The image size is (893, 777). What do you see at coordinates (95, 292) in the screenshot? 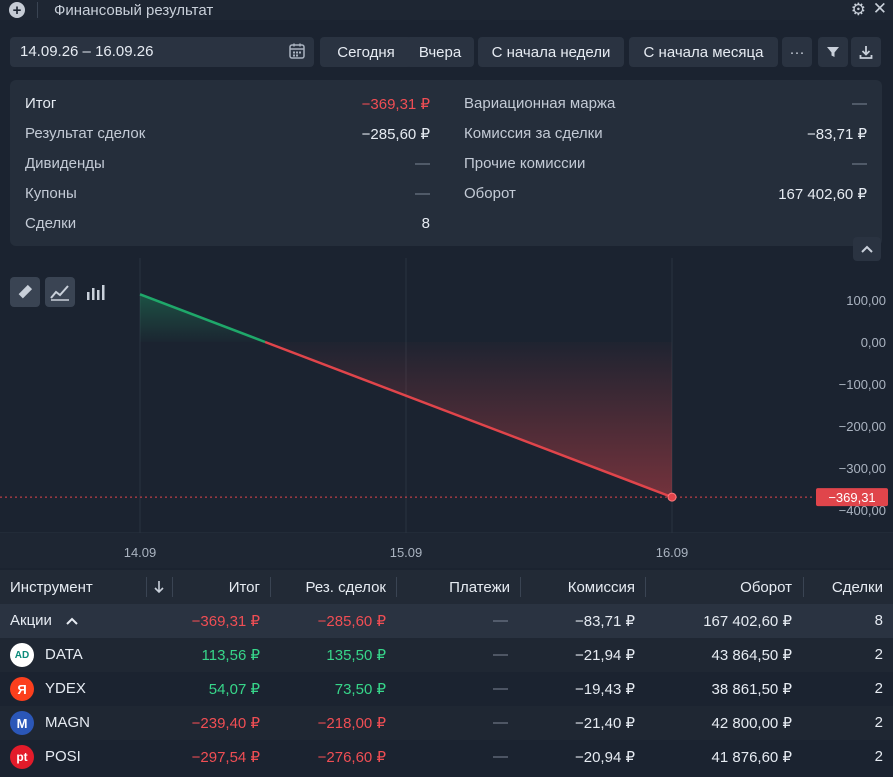
I see `bar-chart-button` at bounding box center [95, 292].